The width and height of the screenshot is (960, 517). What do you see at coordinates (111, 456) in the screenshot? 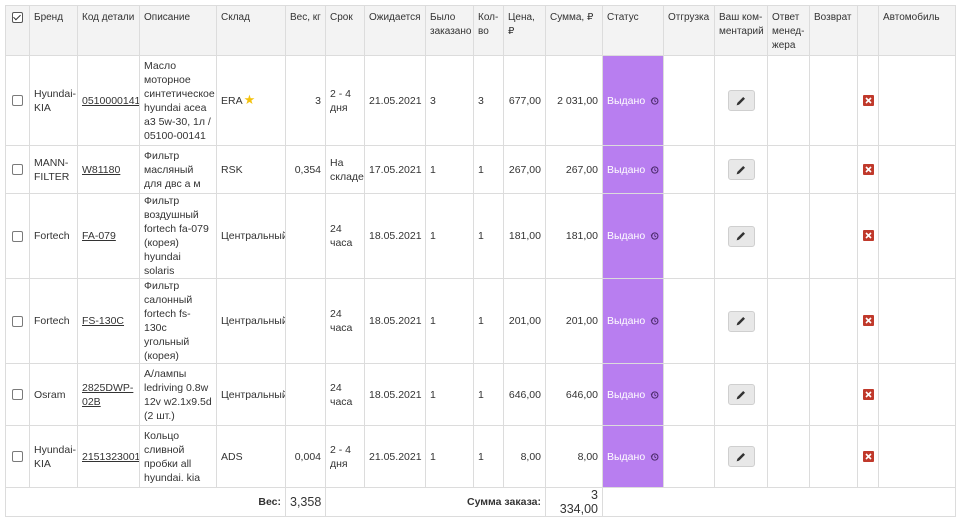
I see `part-code-link: 2151323001` at bounding box center [111, 456].